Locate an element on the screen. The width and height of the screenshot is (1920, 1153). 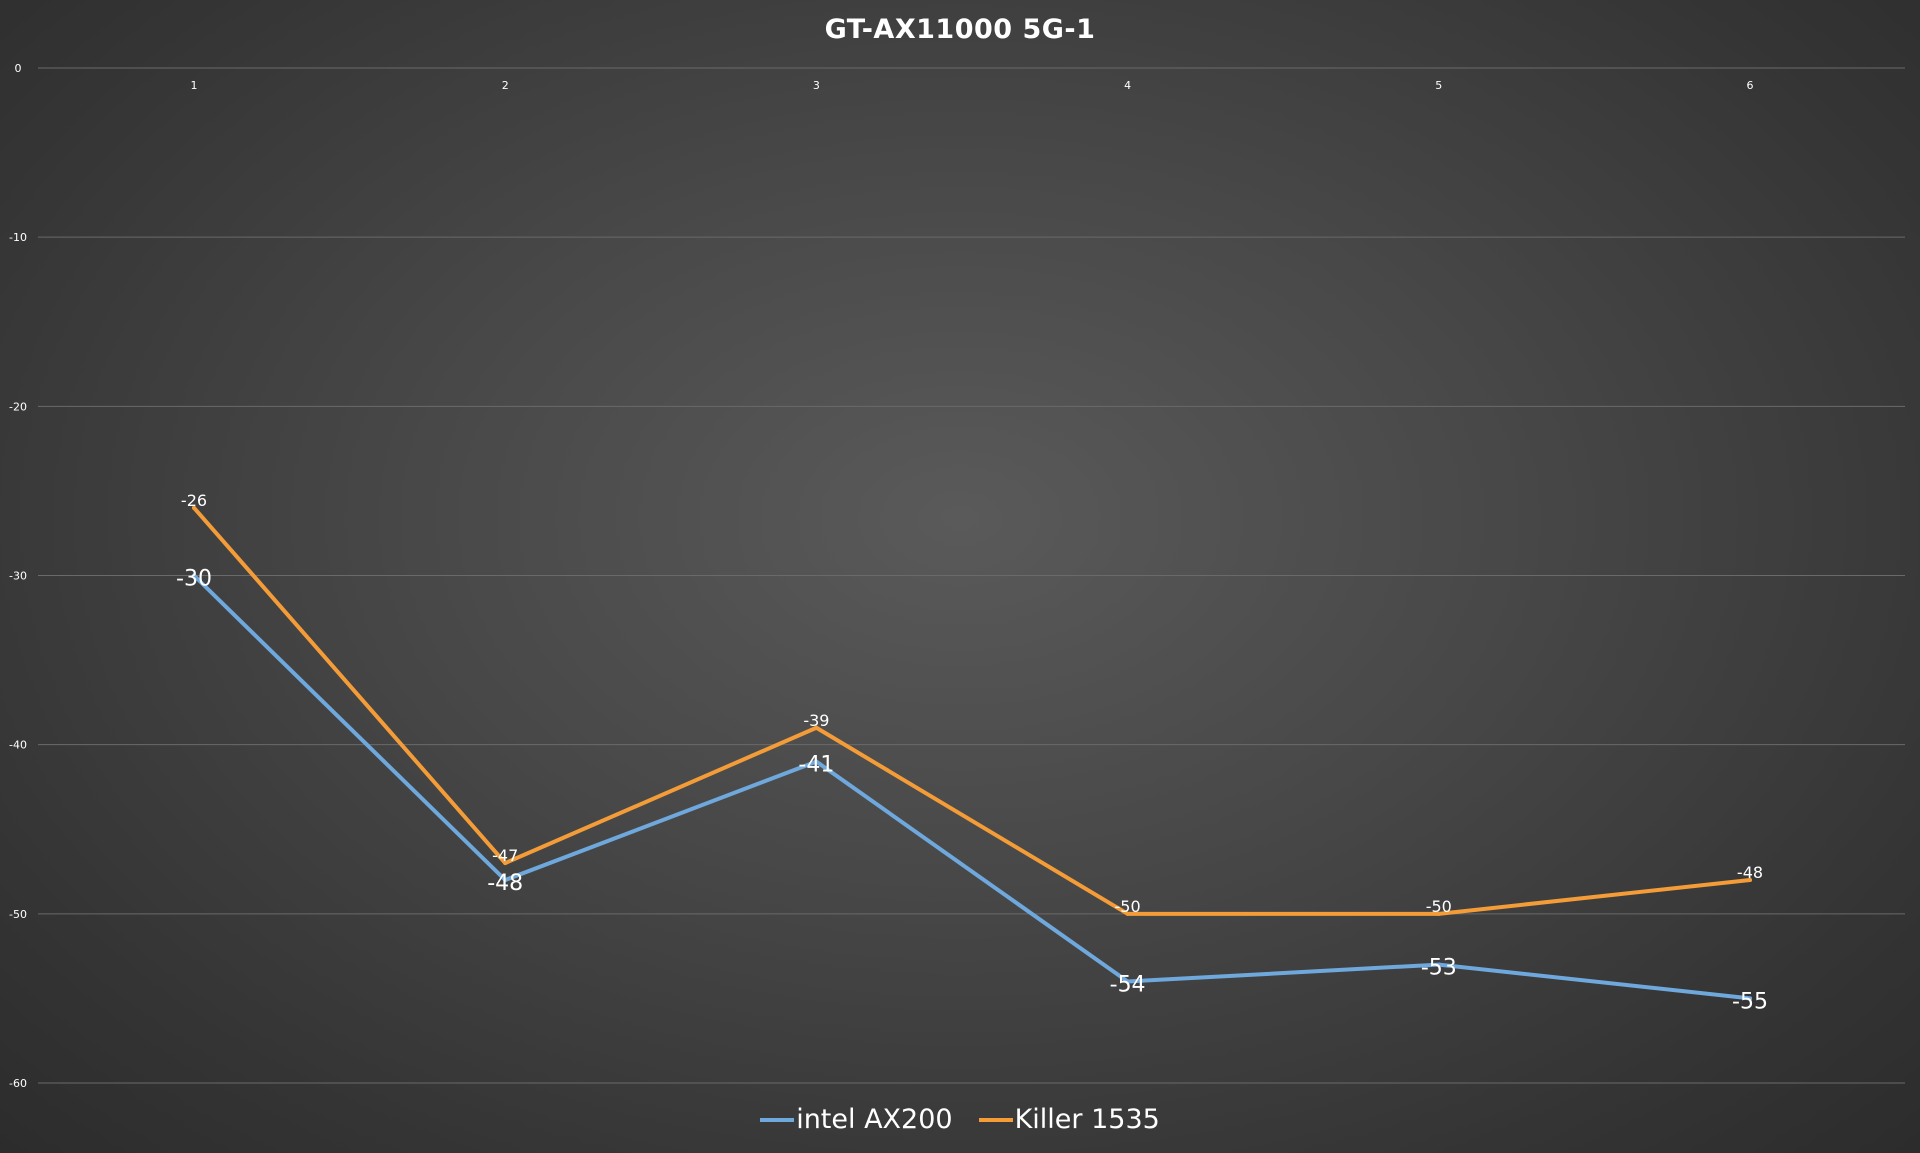
series-1-data-label-4: -50 is located at coordinates (1439, 906).